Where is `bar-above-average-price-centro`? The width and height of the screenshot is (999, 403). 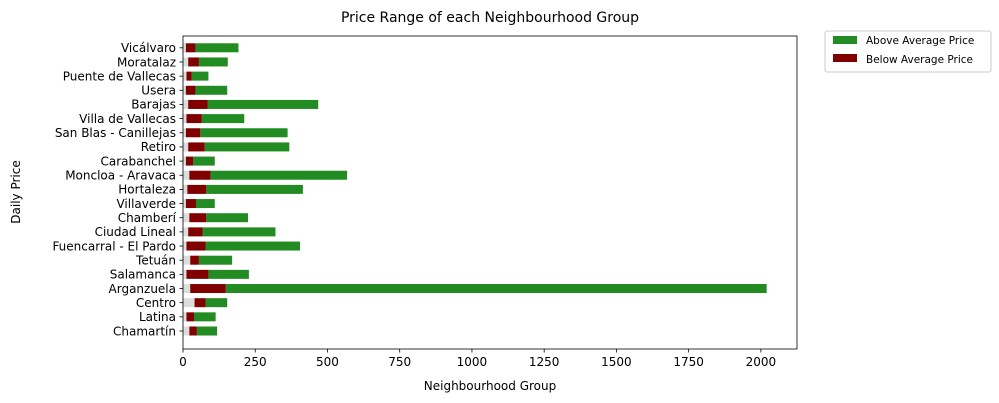
bar-above-average-price-centro is located at coordinates (216, 303).